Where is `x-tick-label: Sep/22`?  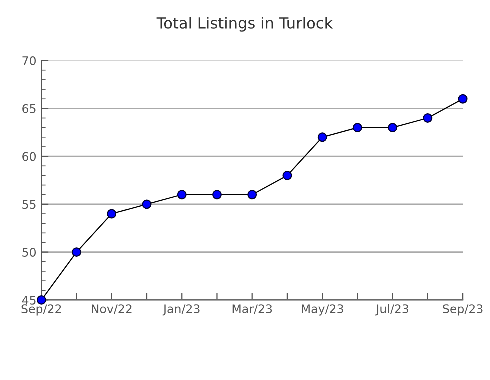 x-tick-label: Sep/22 is located at coordinates (42, 310).